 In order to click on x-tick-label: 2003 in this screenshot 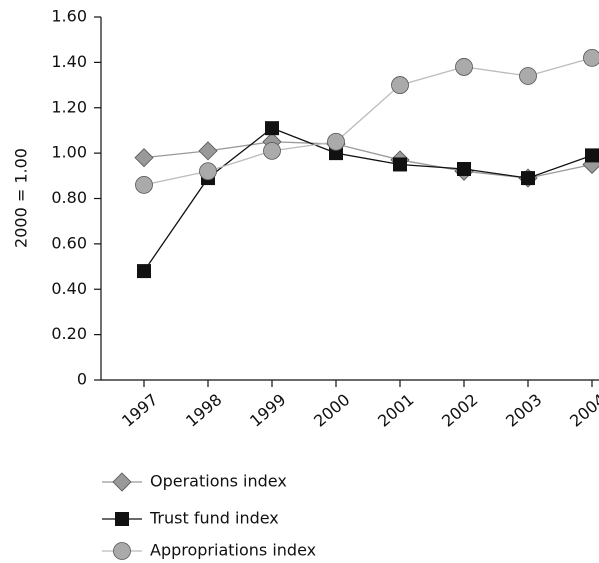, I will do `click(523, 410)`.